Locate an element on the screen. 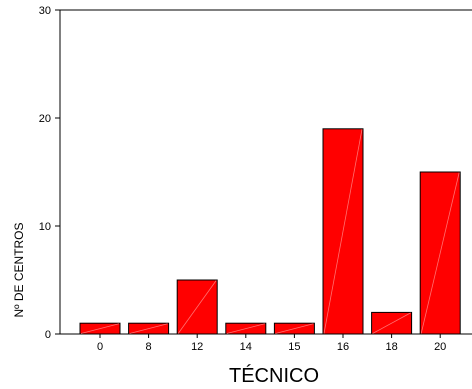 This screenshot has width=472, height=389. x-axis-label: TÉCNICO is located at coordinates (274, 375).